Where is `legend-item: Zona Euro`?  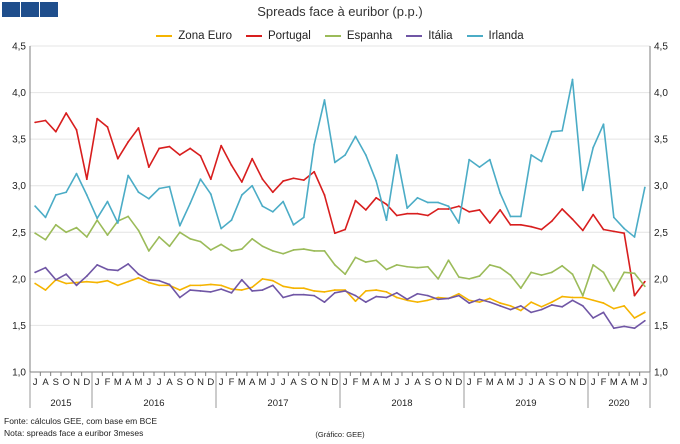
legend-item: Zona Euro is located at coordinates (194, 36).